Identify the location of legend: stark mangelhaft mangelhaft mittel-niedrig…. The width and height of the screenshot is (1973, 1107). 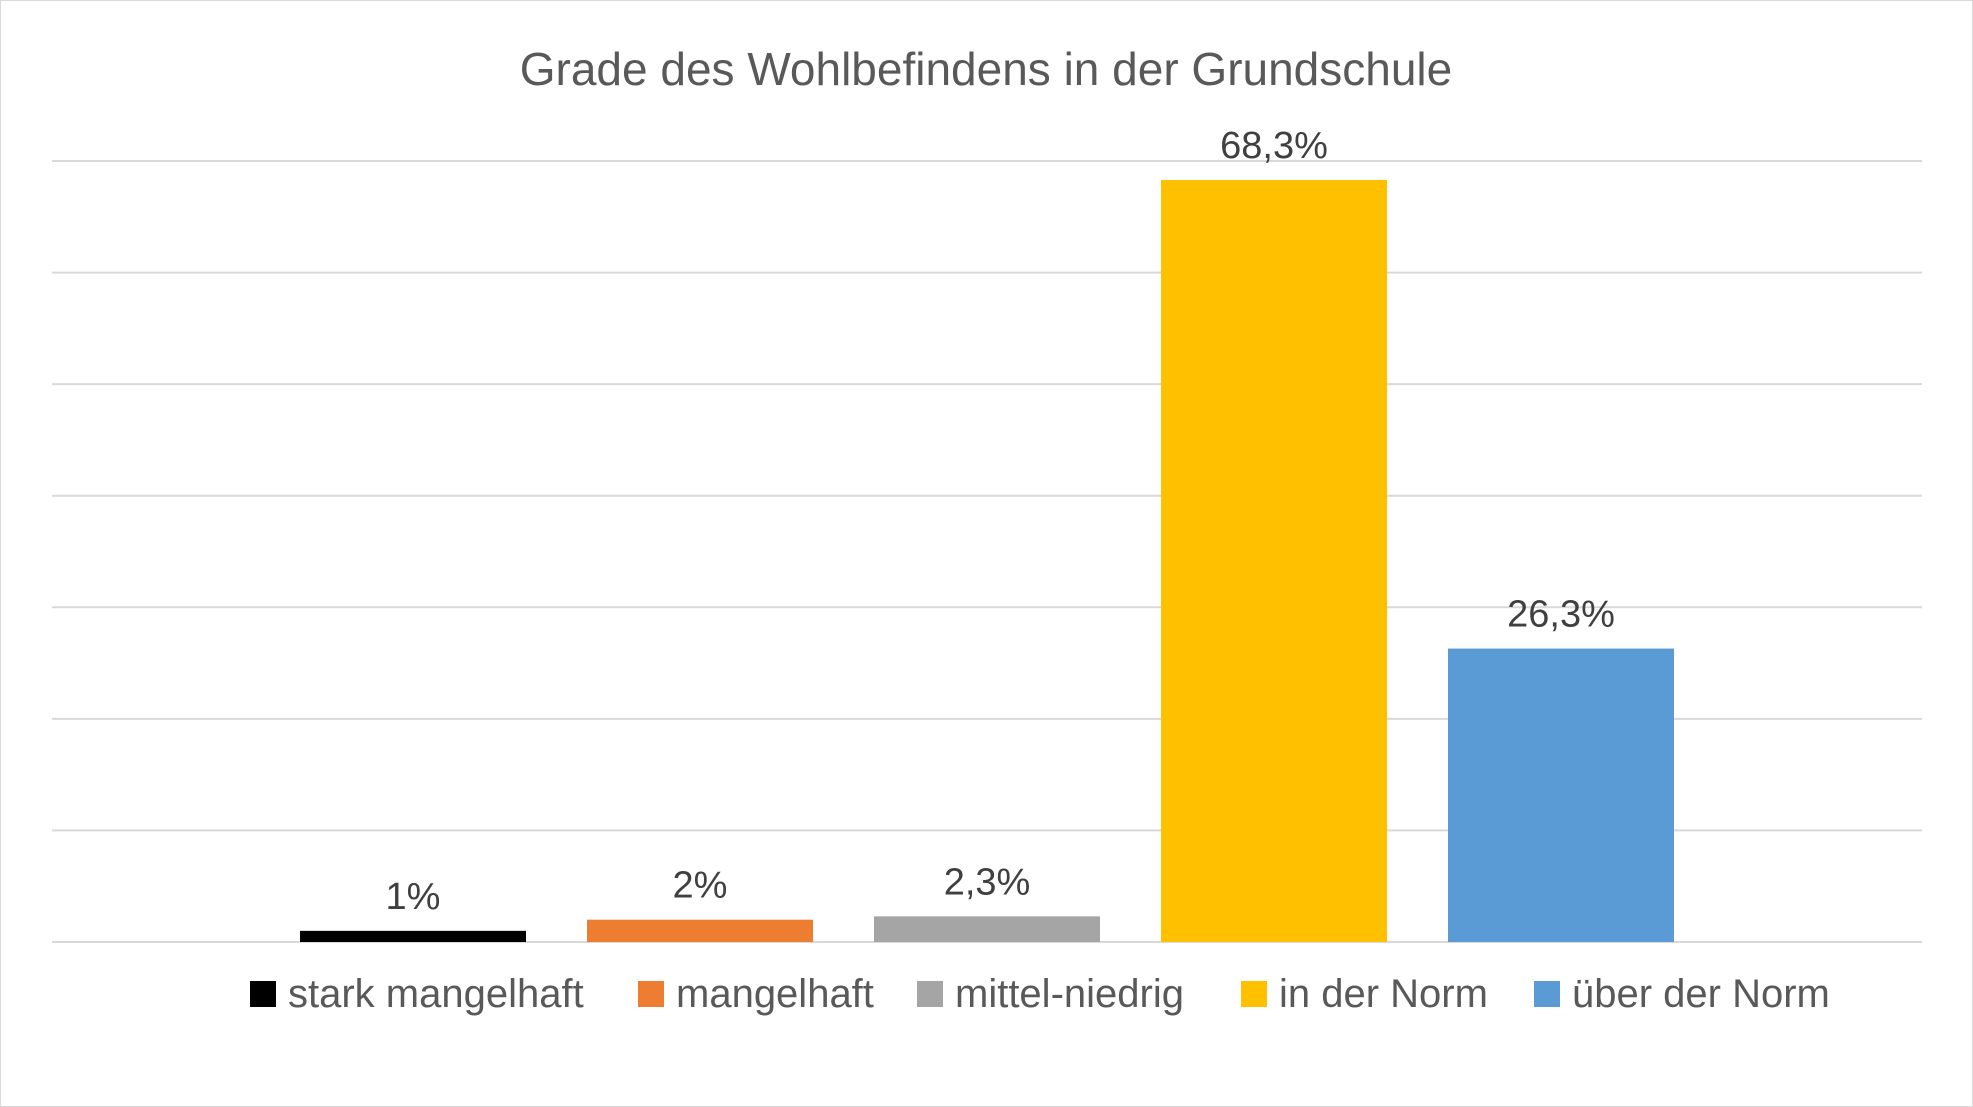
(1040, 994).